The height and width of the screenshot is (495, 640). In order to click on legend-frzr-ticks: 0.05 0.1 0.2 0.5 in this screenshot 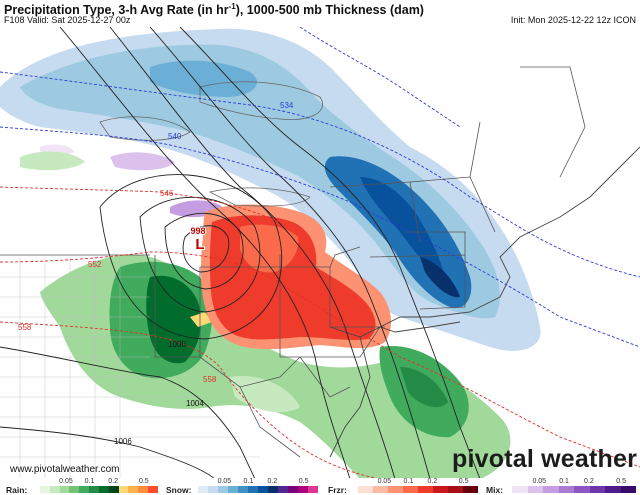, I will do `click(418, 482)`.